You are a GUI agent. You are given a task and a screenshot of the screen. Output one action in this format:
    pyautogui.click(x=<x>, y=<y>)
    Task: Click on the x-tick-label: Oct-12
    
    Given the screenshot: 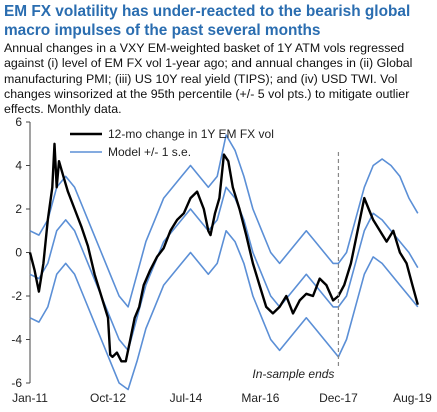 What is the action you would take?
    pyautogui.click(x=108, y=398)
    